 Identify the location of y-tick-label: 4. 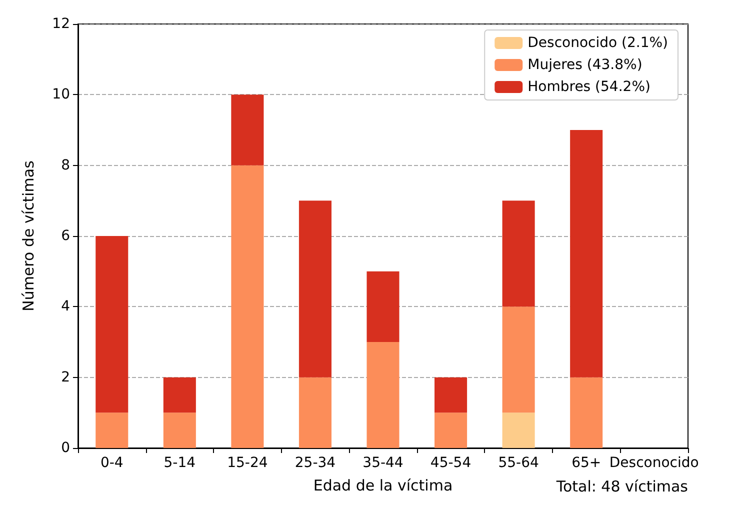
(65, 306).